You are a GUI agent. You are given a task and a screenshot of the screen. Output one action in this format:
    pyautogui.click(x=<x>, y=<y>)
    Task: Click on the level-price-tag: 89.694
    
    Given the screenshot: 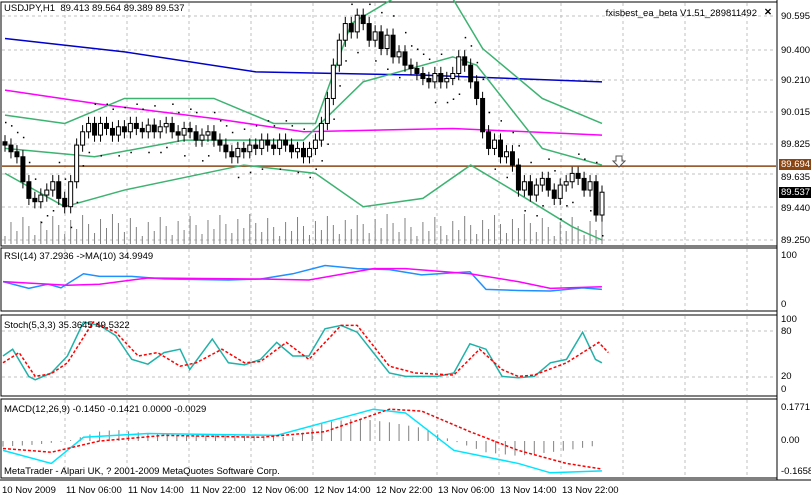 What is the action you would take?
    pyautogui.click(x=795, y=164)
    